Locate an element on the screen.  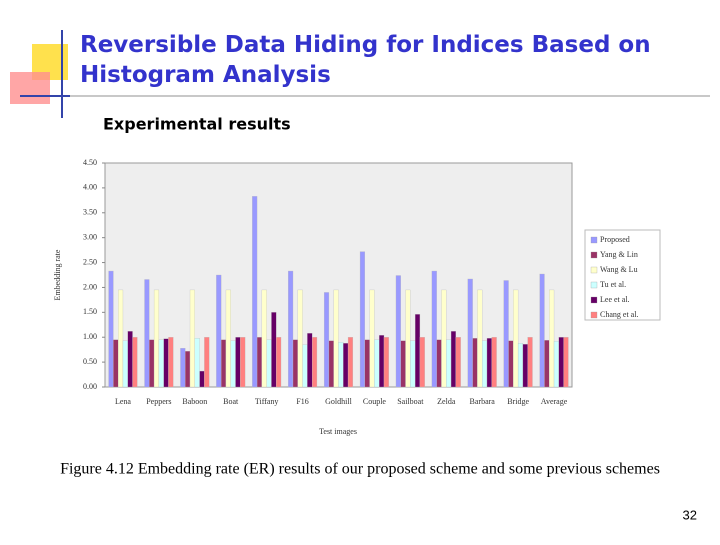
legend-label: Chang et al. is located at coordinates (619, 314).